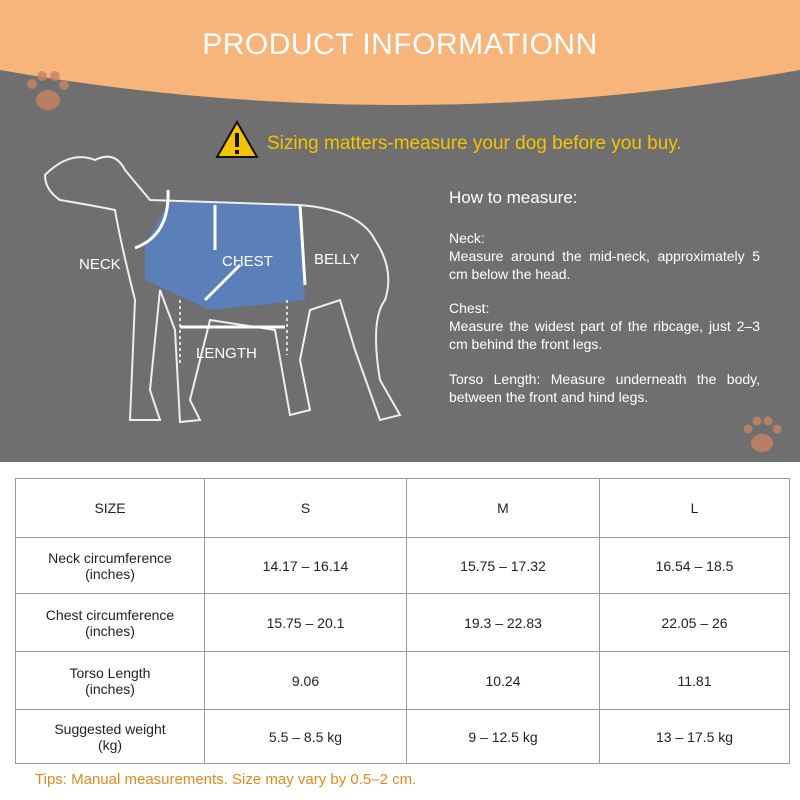 This screenshot has width=800, height=800. What do you see at coordinates (110, 680) in the screenshot?
I see `row-label: Torso Length (inches)` at bounding box center [110, 680].